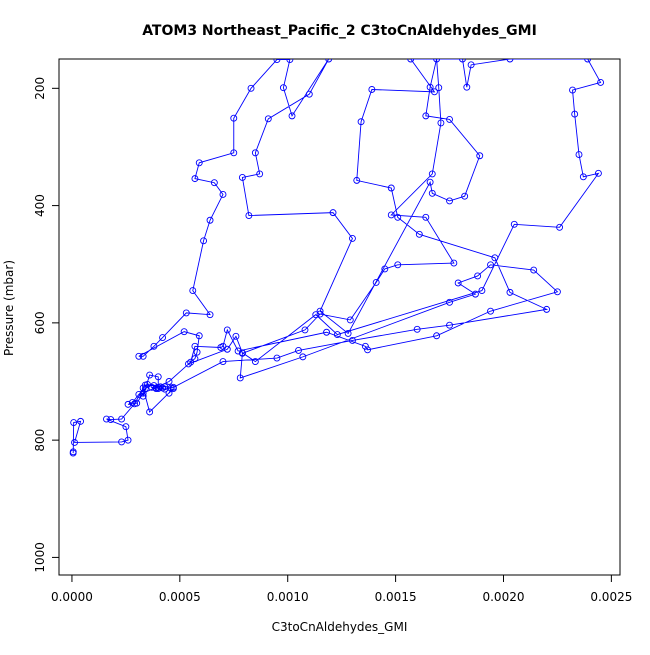 This screenshot has height=655, width=650. I want to click on x-tick-label: 0.0015, so click(396, 597).